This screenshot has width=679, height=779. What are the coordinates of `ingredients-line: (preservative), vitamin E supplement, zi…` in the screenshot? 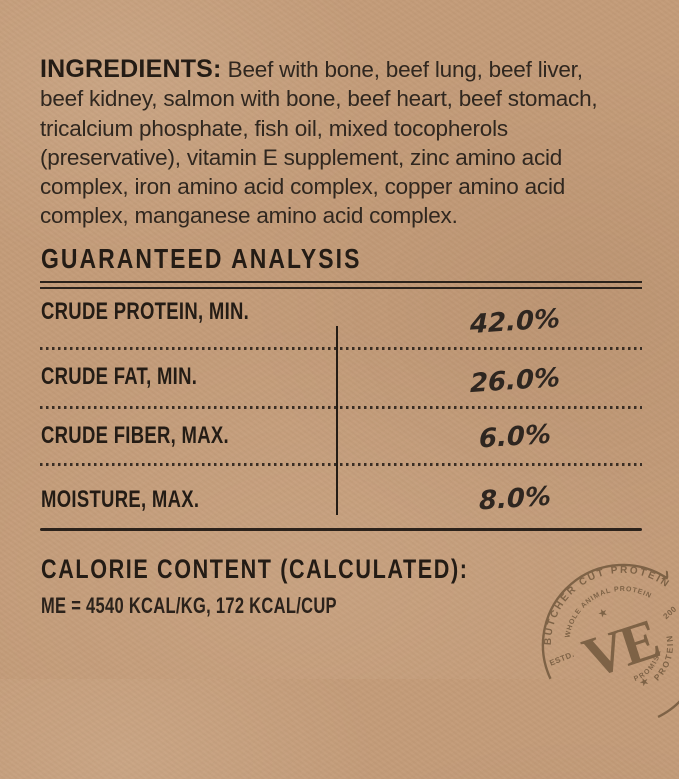 It's located at (301, 157).